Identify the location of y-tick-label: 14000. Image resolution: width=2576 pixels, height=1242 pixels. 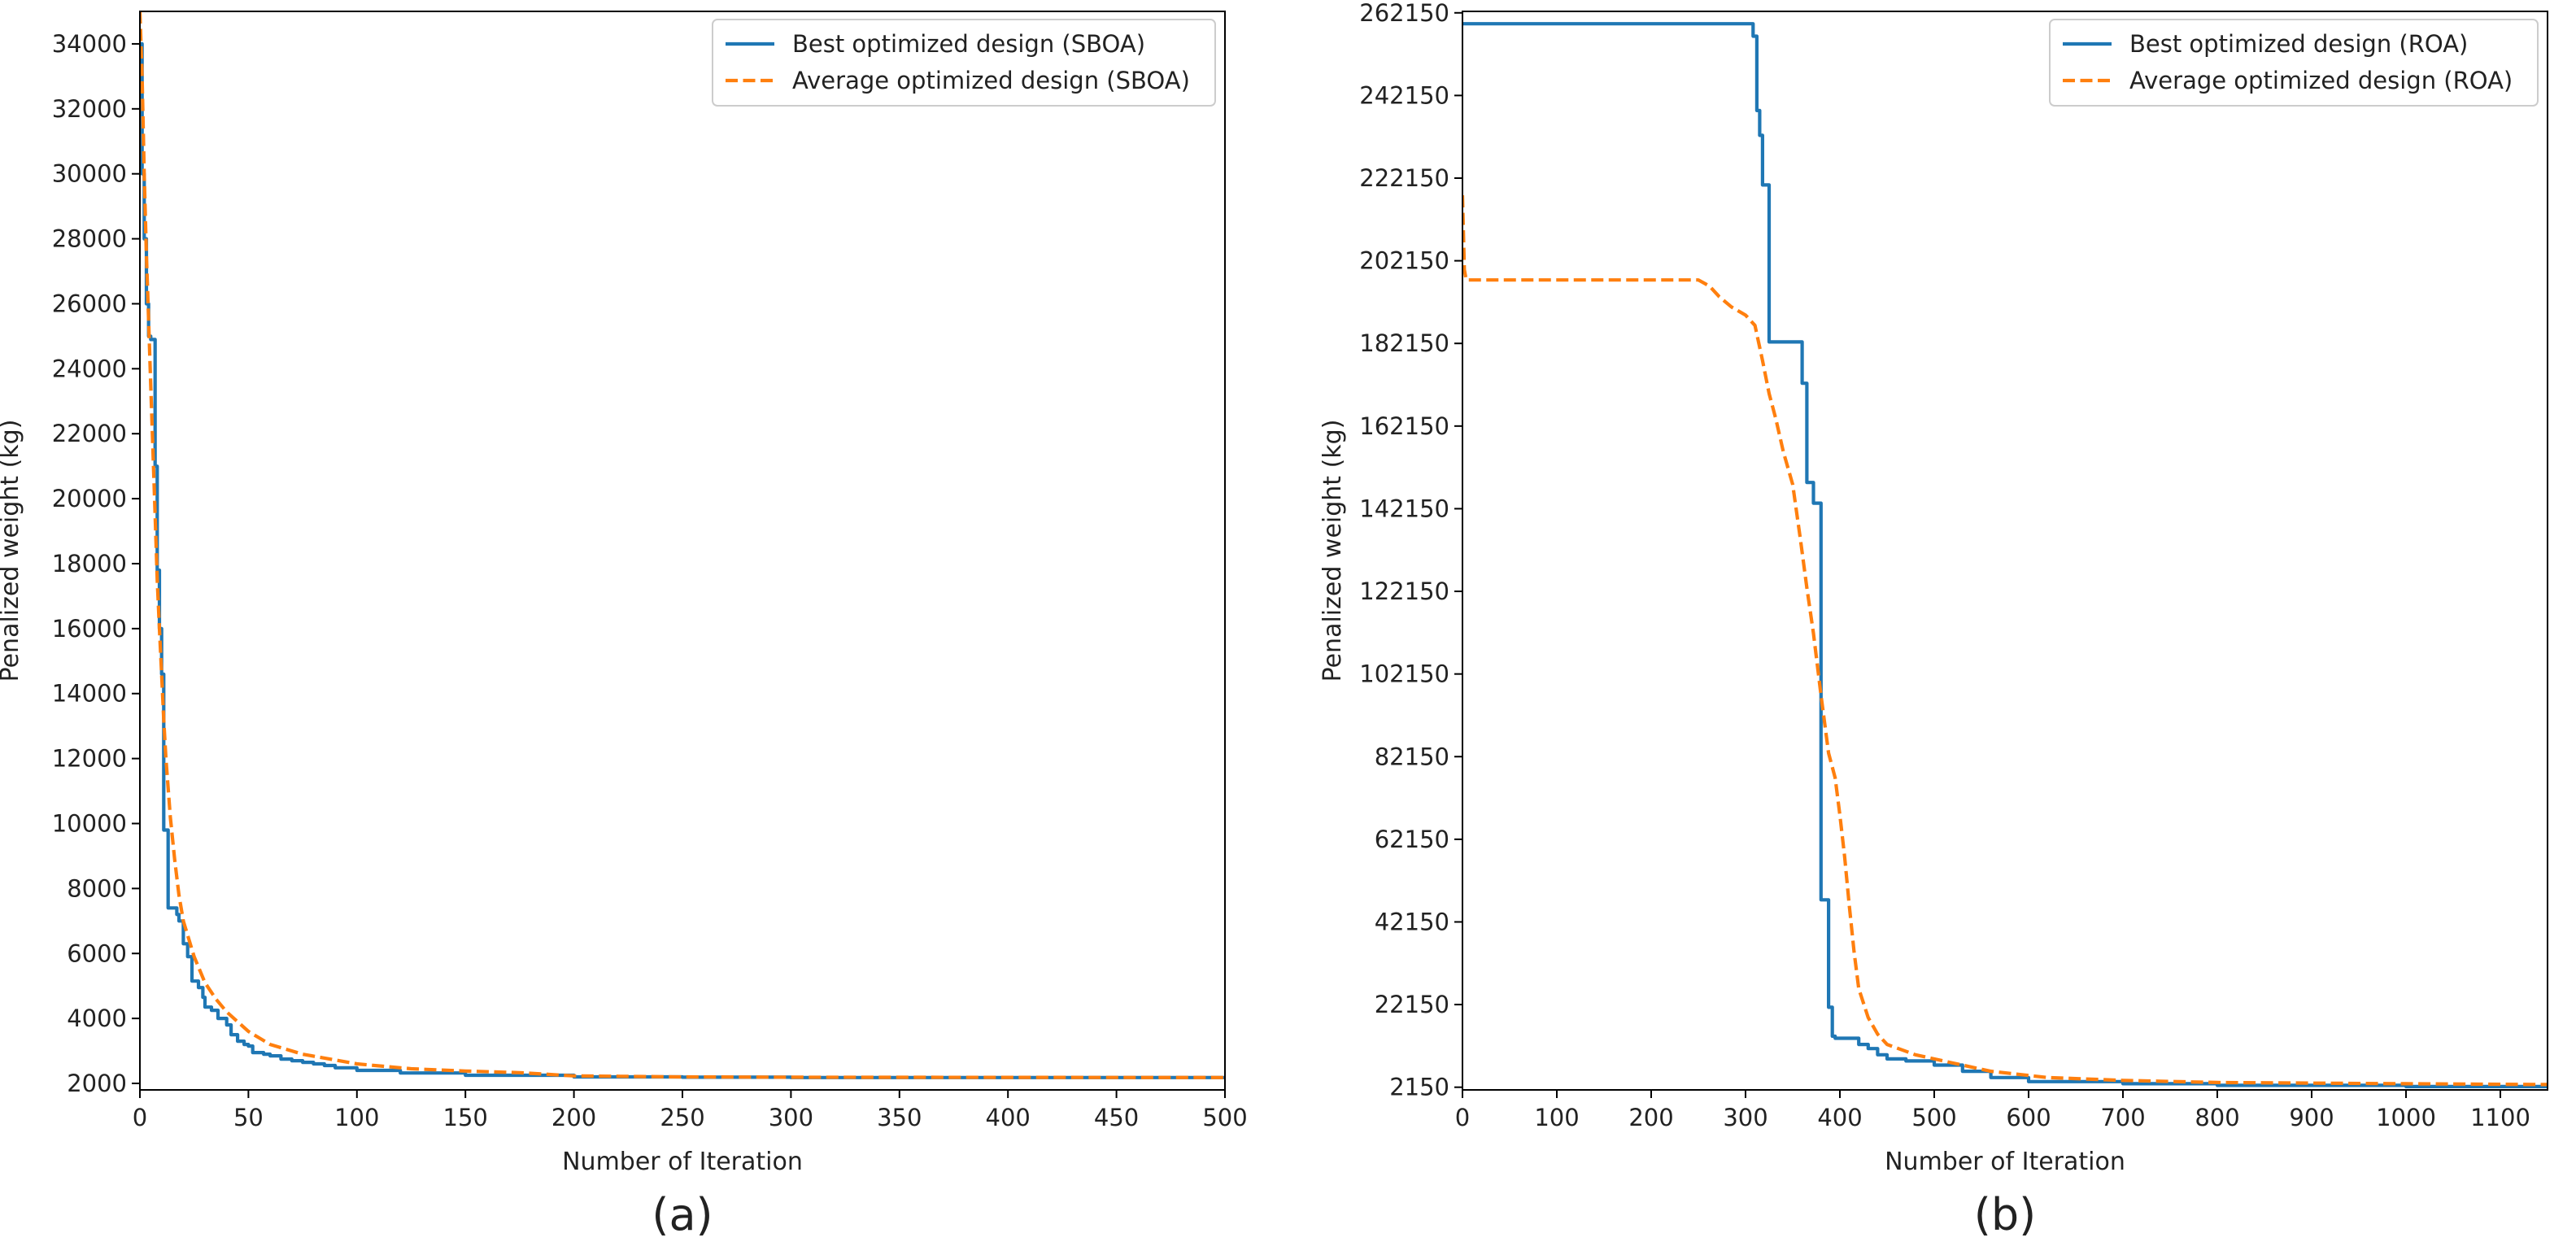
(89, 694).